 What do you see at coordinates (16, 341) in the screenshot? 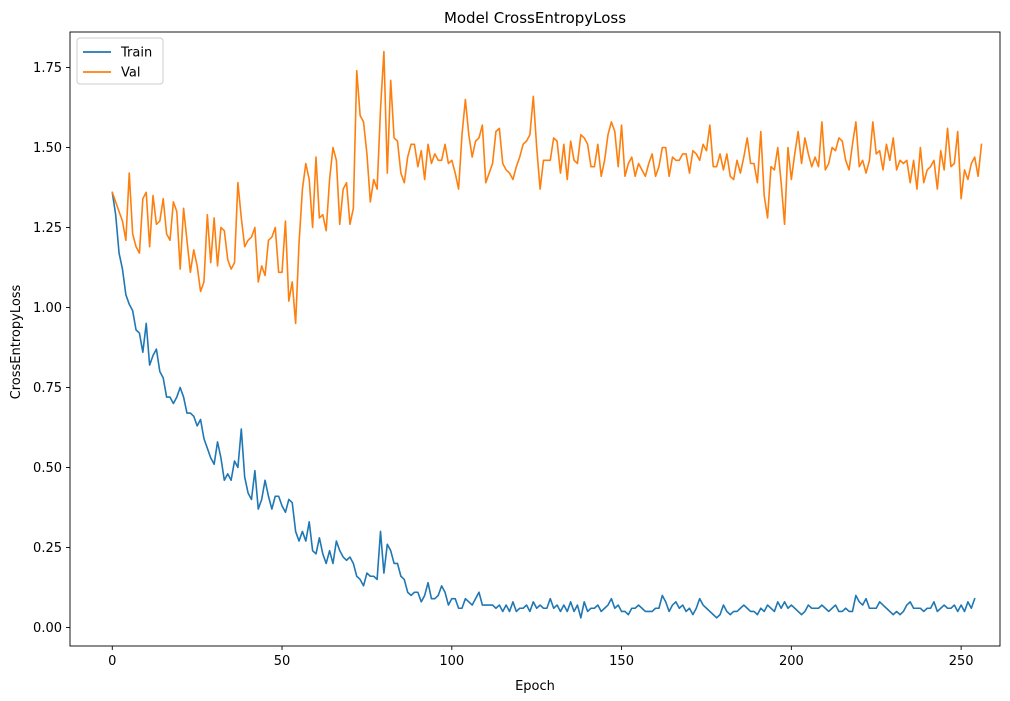
I see `y-axis-label: CrossEntropyLoss` at bounding box center [16, 341].